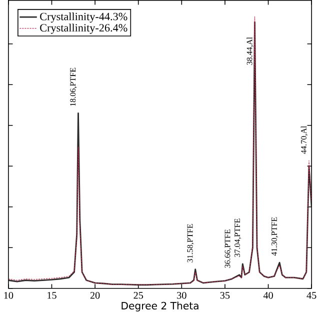 This screenshot has height=315, width=320. Describe the element at coordinates (84, 29) in the screenshot. I see `legend-label: Crystallinity-26.4%` at that location.